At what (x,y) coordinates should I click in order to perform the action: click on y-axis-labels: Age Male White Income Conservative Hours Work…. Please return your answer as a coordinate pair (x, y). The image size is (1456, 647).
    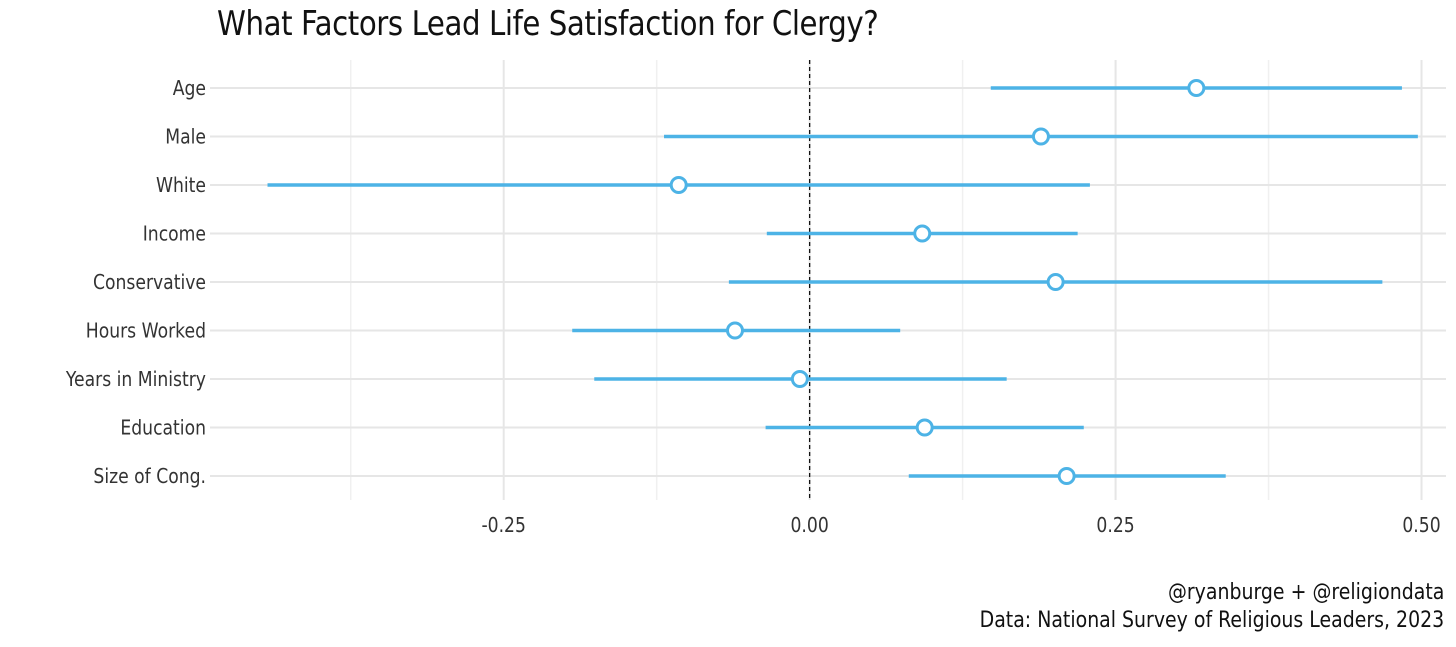
    Looking at the image, I should click on (135, 283).